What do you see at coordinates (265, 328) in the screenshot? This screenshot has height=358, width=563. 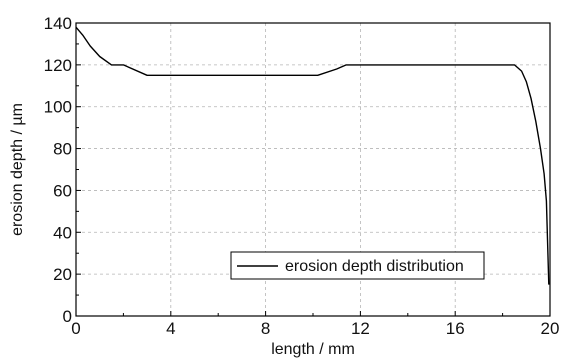 I see `x-tick-label: 8` at bounding box center [265, 328].